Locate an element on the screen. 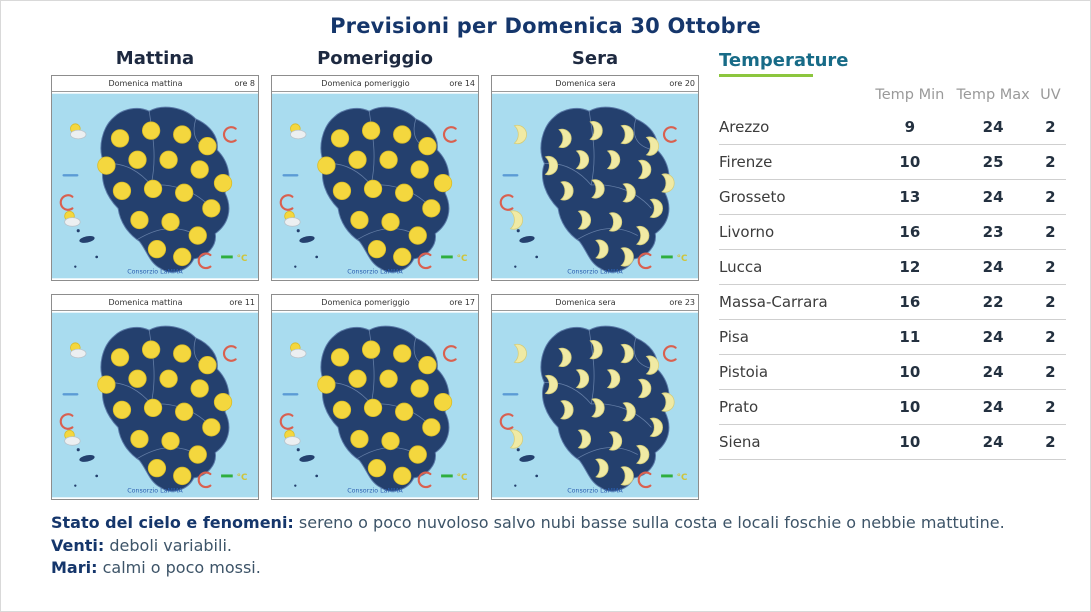 The height and width of the screenshot is (612, 1091). table-row: Pisa 11 24 2 is located at coordinates (892, 337).